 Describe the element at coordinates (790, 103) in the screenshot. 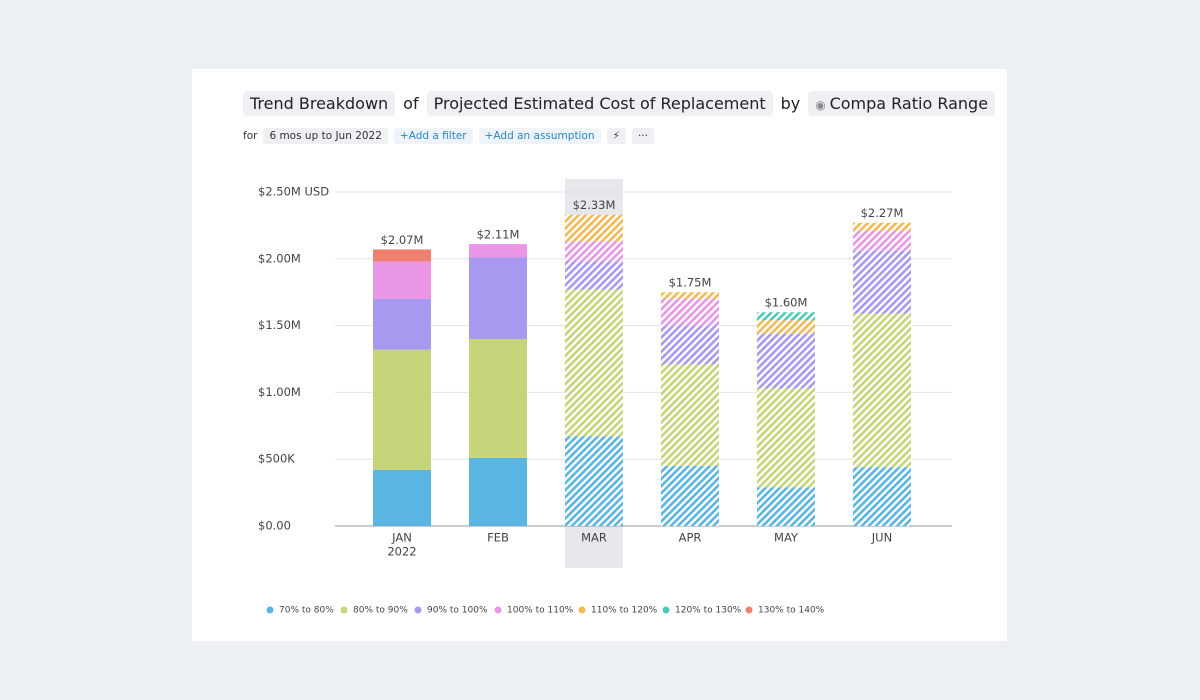

I see `title-word: by` at that location.